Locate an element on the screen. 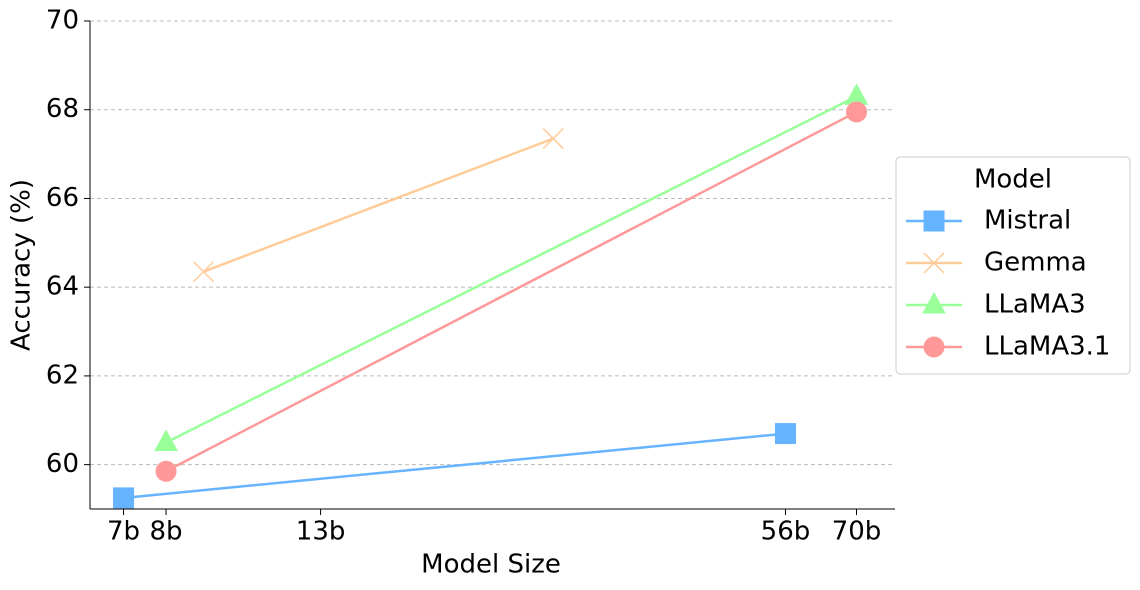  legend-label: LLaMA3.1 is located at coordinates (1047, 347).